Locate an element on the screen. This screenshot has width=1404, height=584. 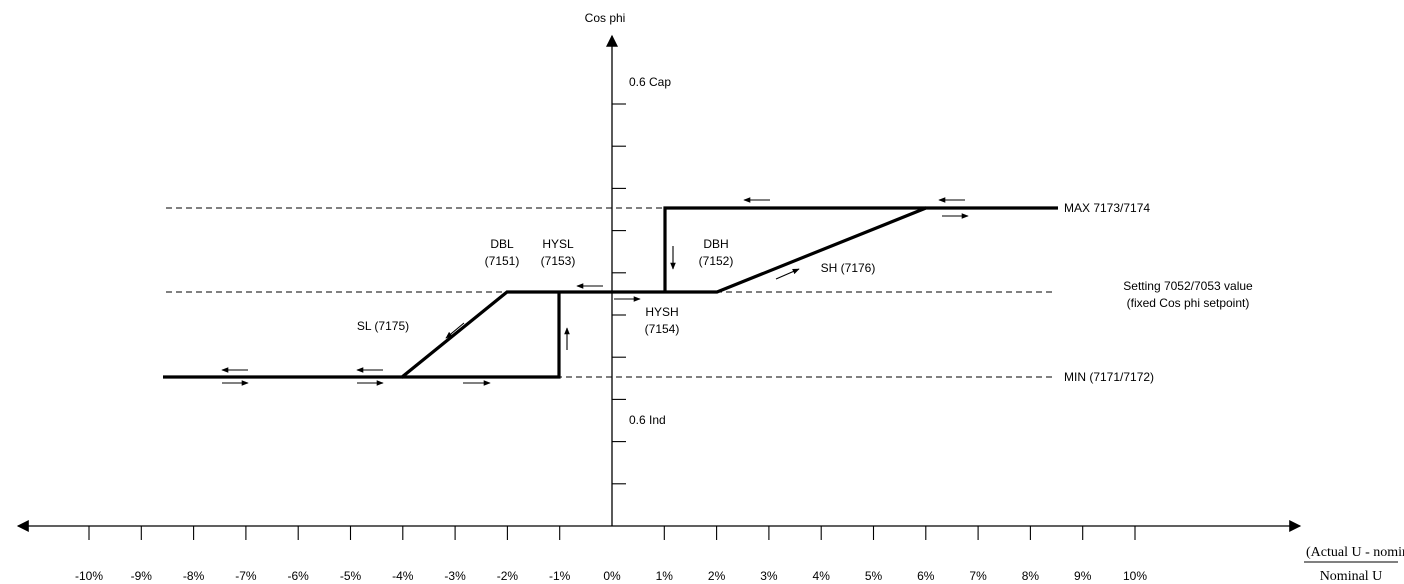
setting-label-line2: (fixed Cos phi setpoint) is located at coordinates (1188, 303).